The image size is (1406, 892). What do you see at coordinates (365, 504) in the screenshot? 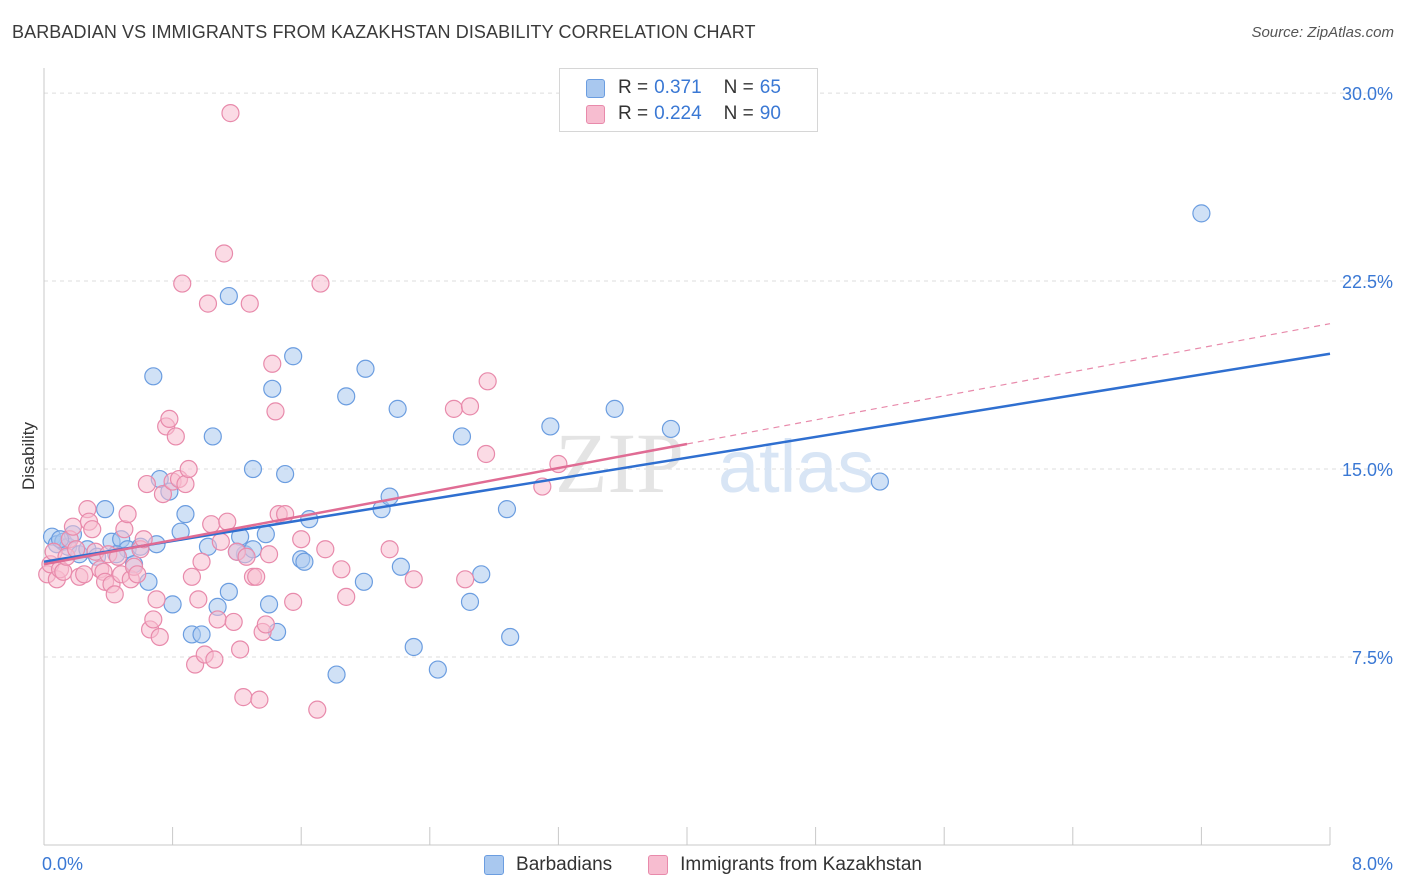
I see `trend-line` at bounding box center [365, 504].